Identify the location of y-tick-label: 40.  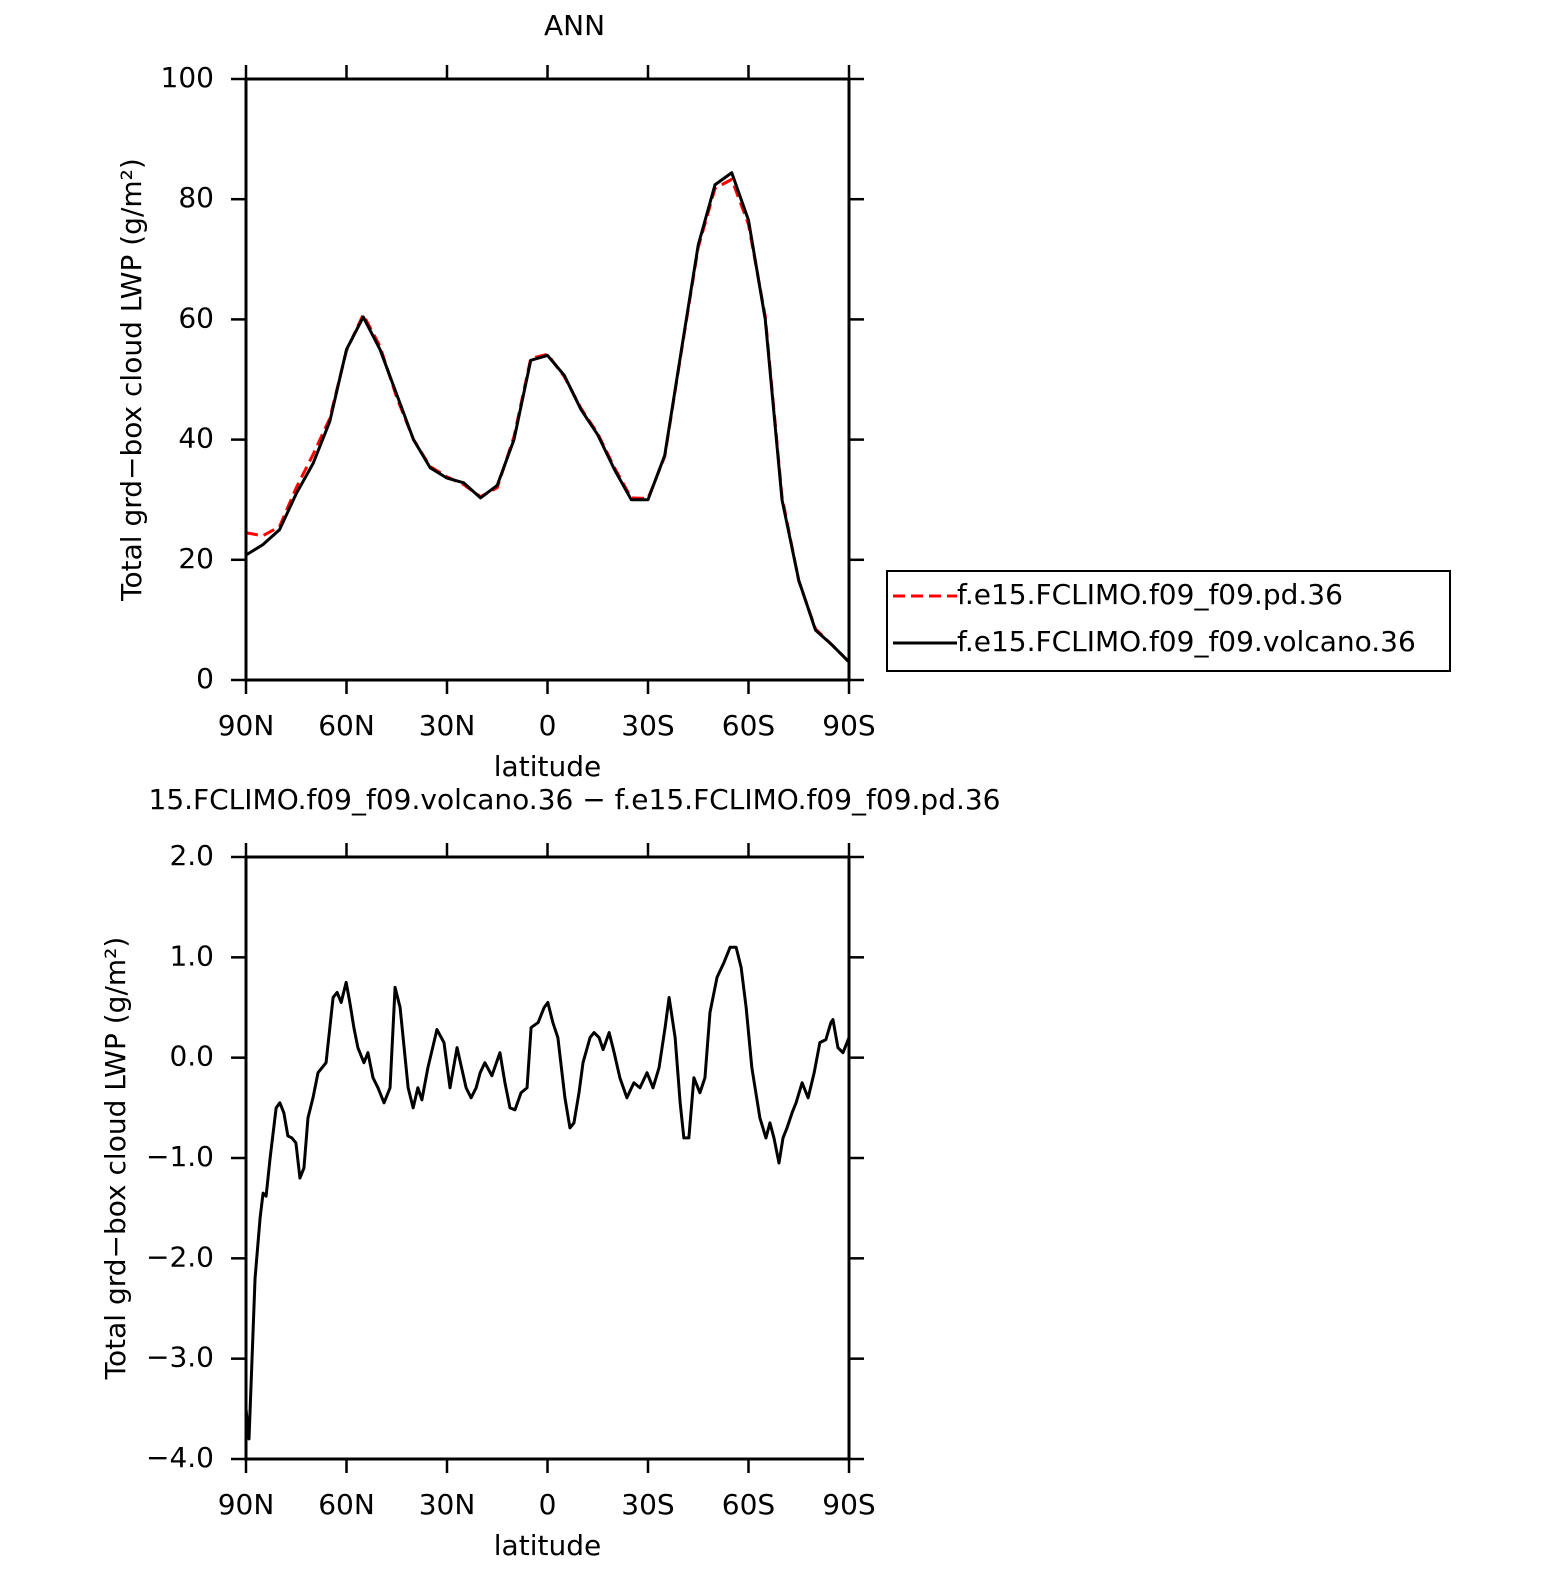
(196, 438).